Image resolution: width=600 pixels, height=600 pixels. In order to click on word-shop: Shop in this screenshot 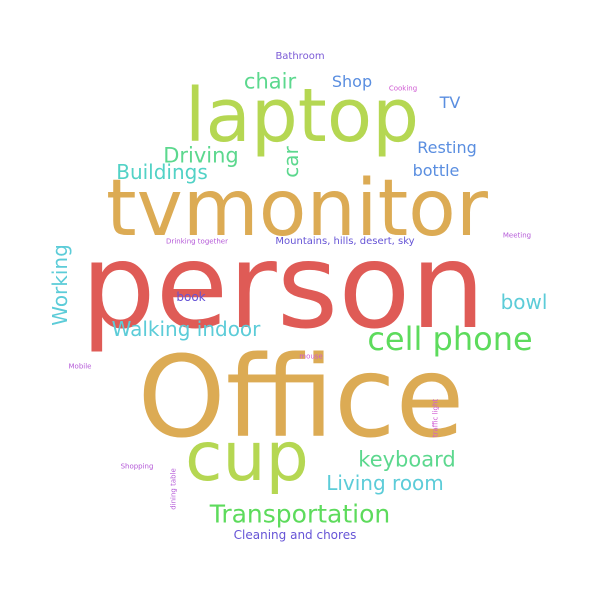, I will do `click(352, 81)`.